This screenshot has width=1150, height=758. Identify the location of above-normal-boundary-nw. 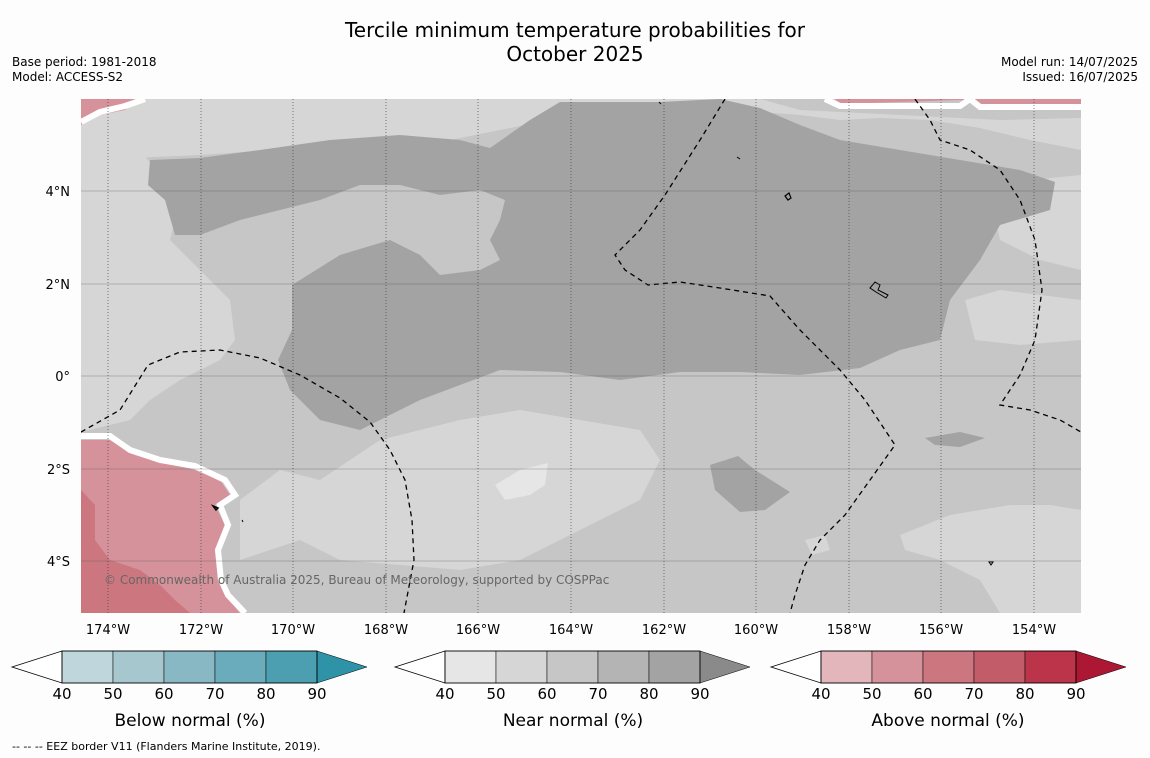
(113, 112).